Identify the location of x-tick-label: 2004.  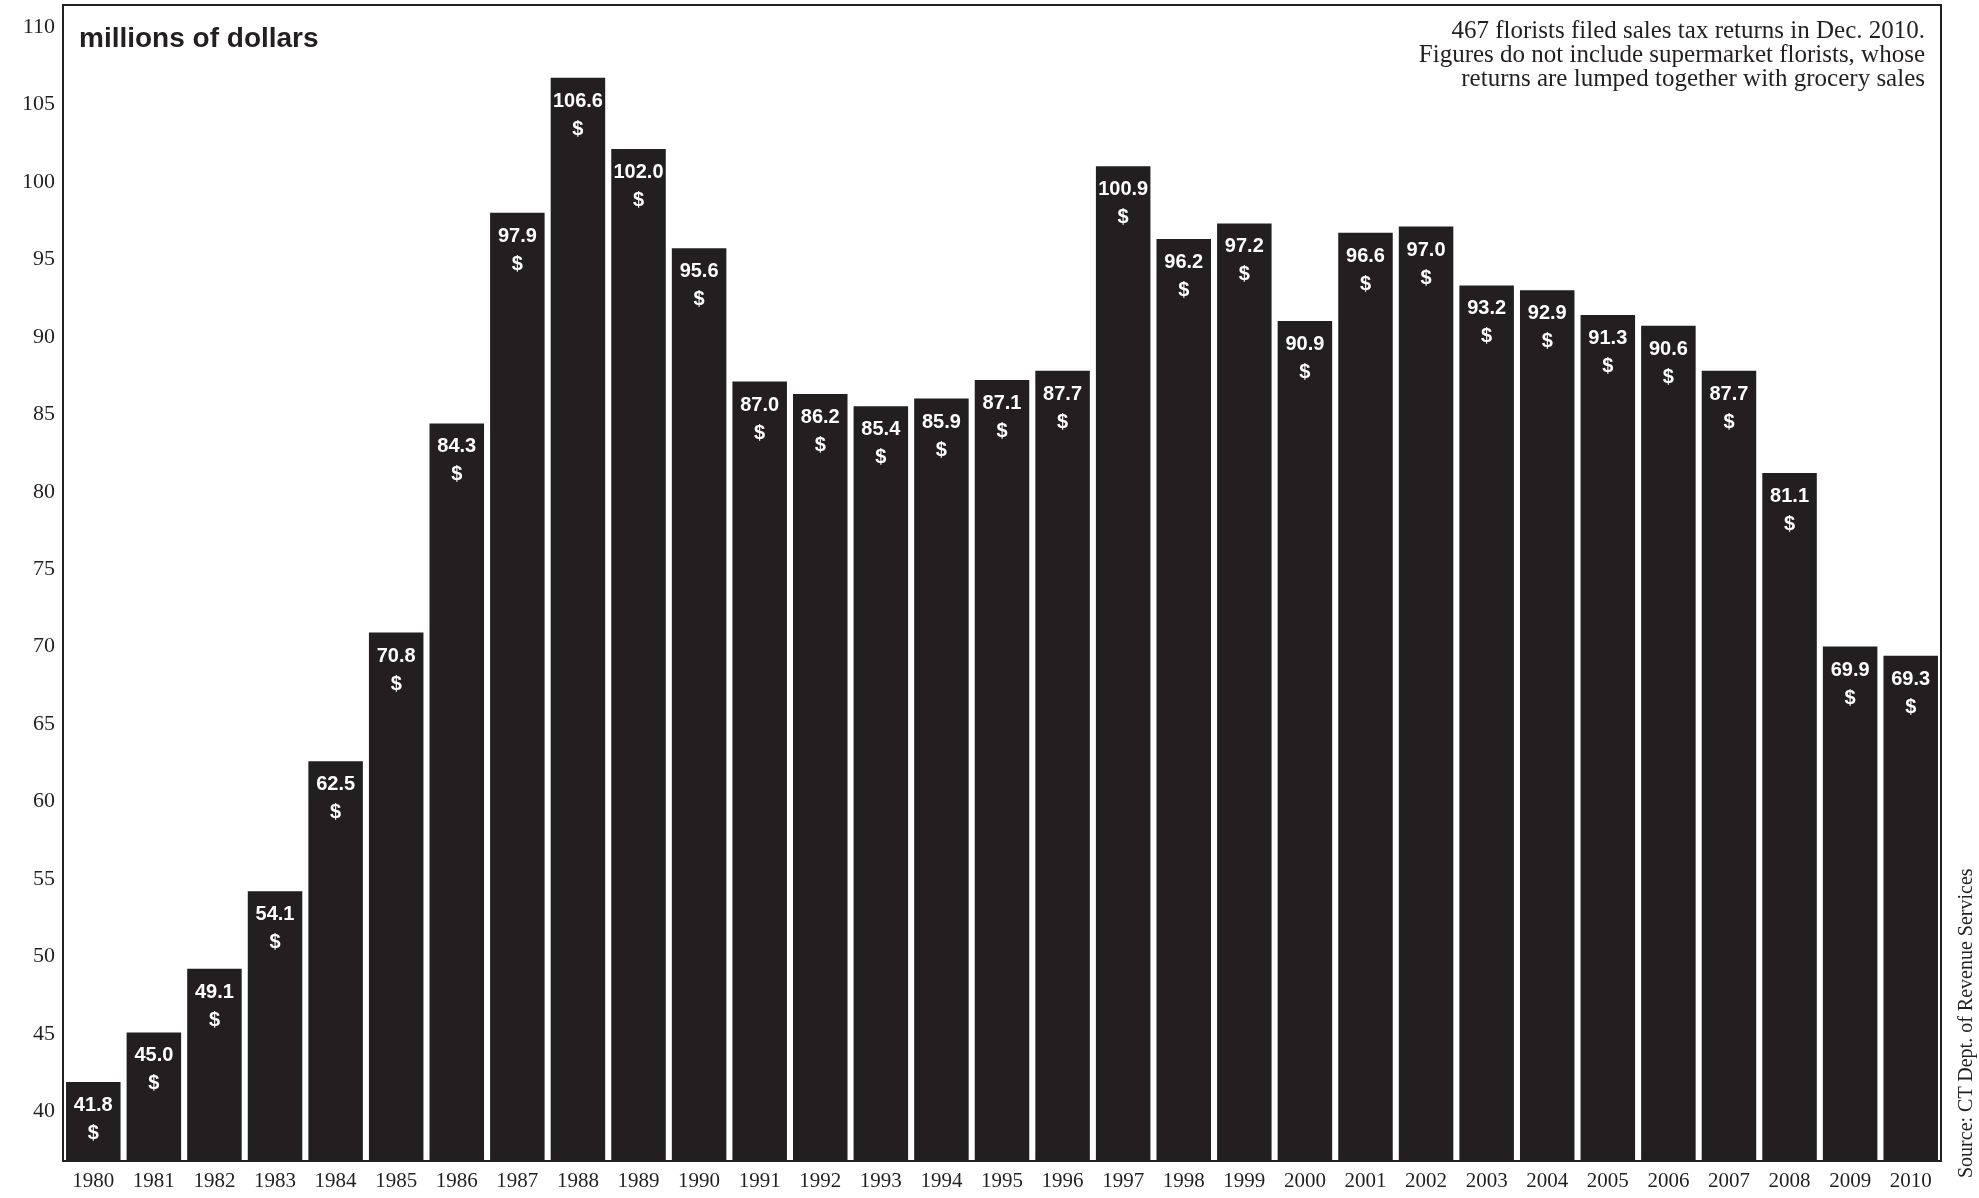
(1547, 1179).